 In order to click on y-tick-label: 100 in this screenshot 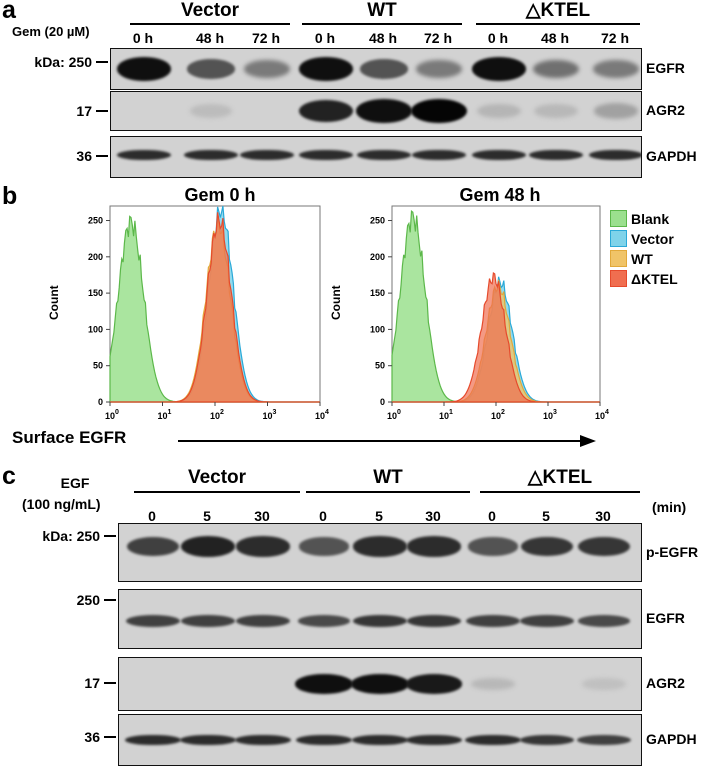, I will do `click(377, 329)`.